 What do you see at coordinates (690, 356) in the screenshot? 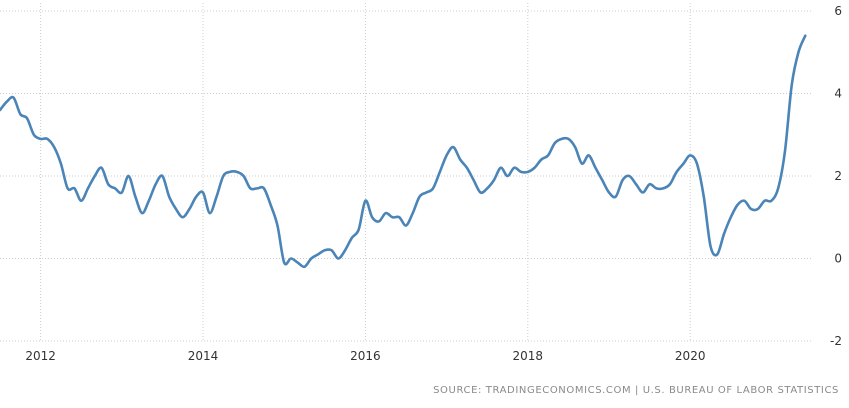
I see `x-tick-label: 2020` at bounding box center [690, 356].